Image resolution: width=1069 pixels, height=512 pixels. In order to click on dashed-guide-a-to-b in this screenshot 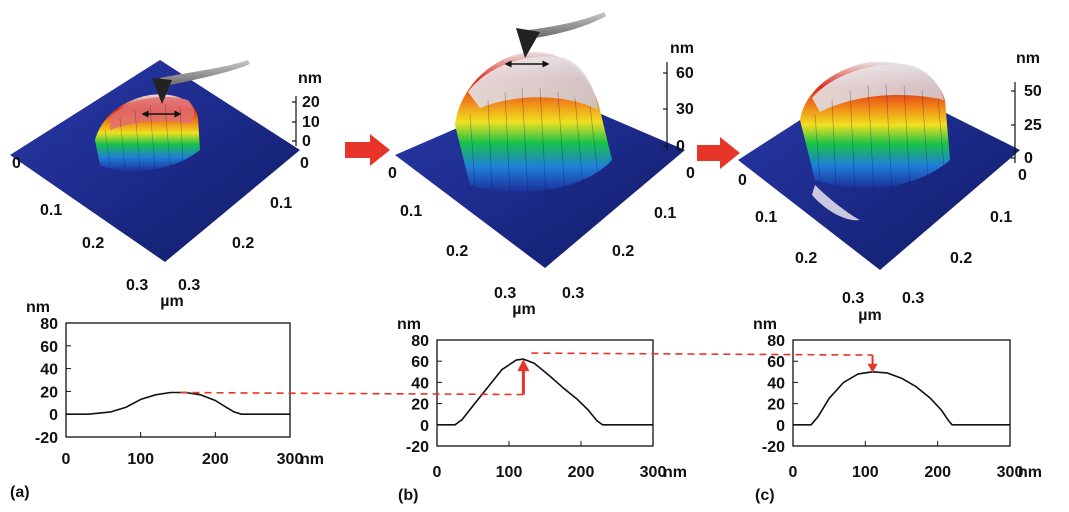, I will do `click(352, 393)`.